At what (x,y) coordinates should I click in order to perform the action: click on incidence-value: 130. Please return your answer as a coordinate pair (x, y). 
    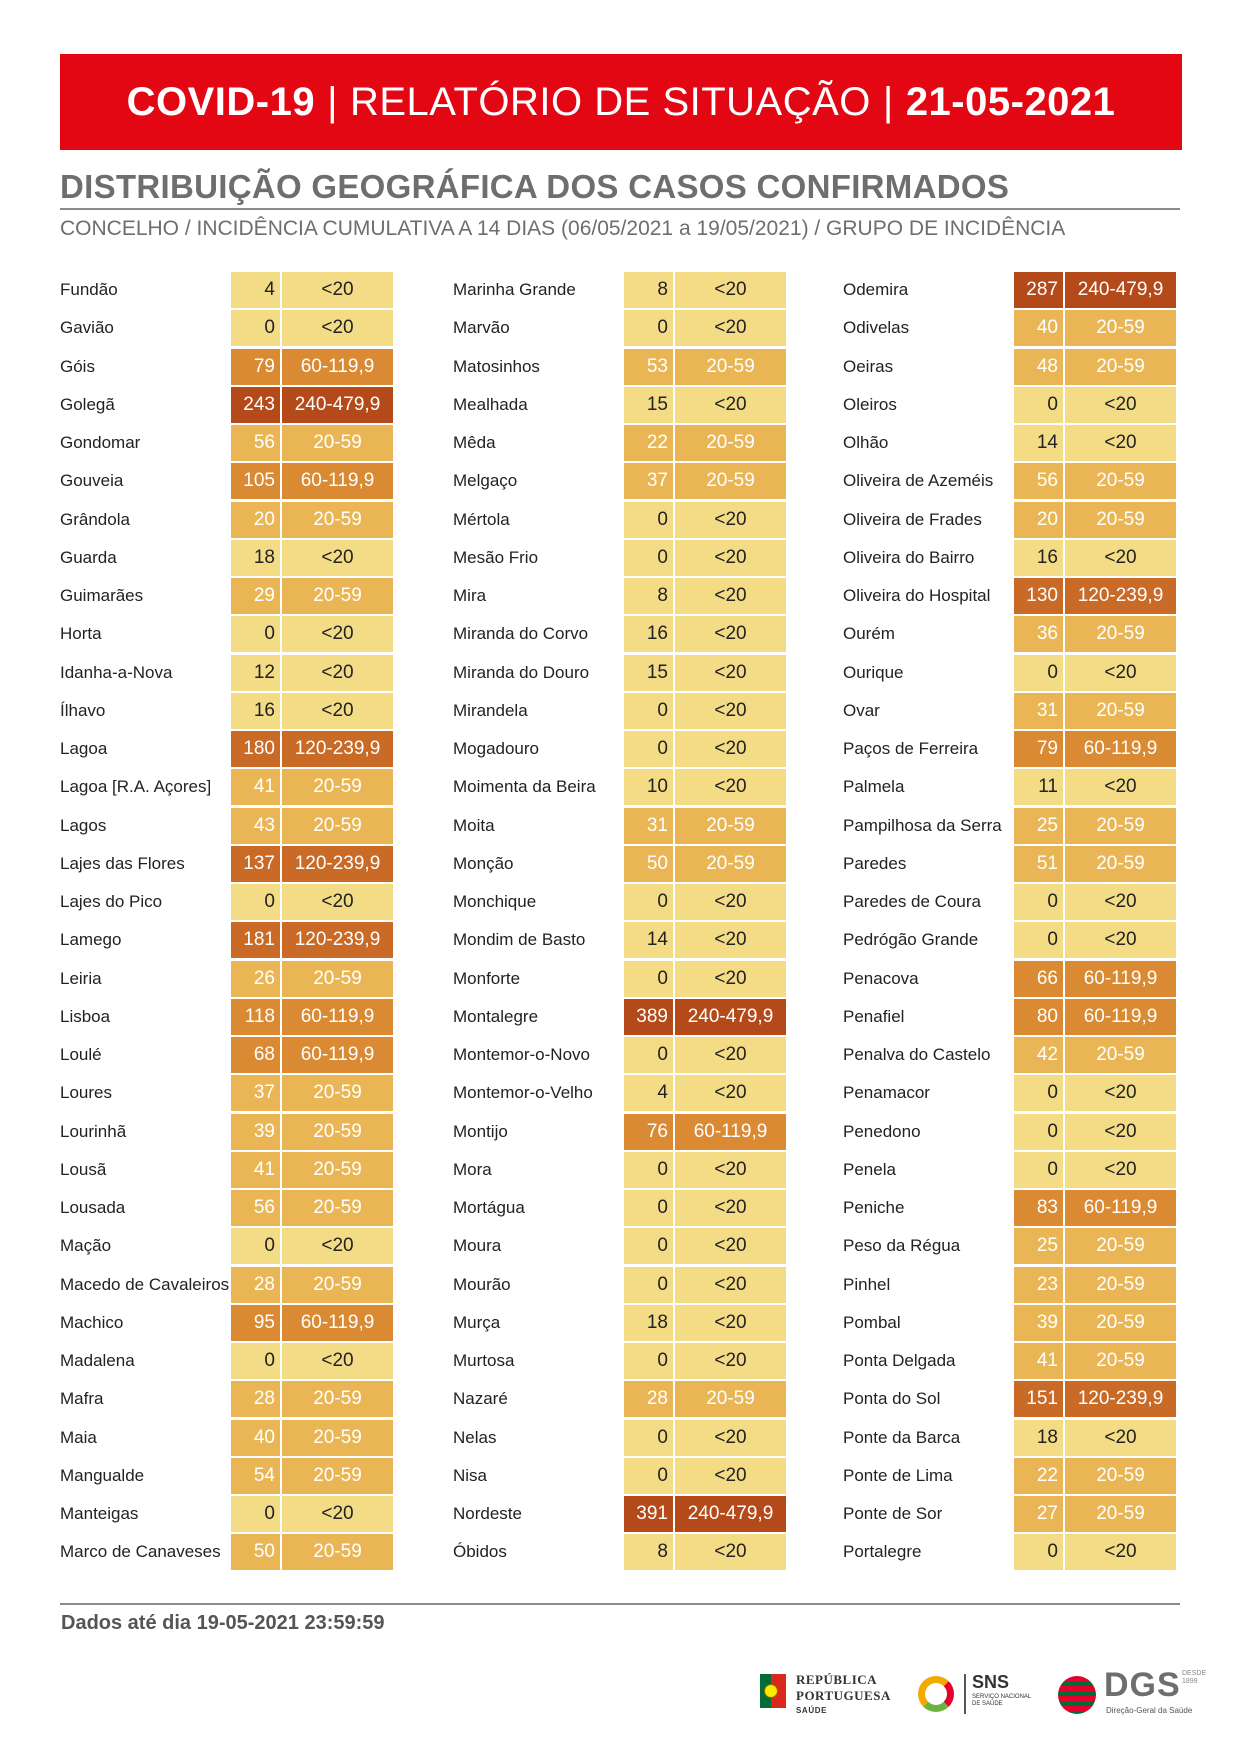
    Looking at the image, I should click on (1038, 596).